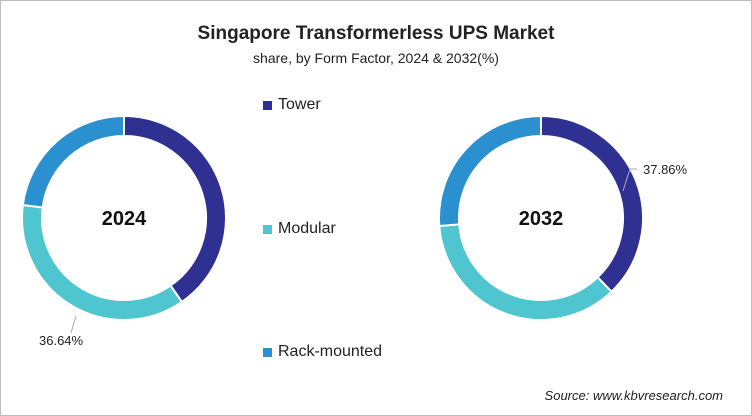 Image resolution: width=752 pixels, height=416 pixels. I want to click on donut-slice-2032-tower, so click(592, 204).